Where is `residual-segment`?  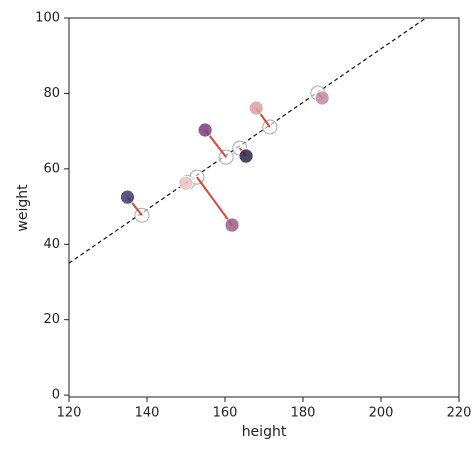
residual-segment is located at coordinates (214, 201).